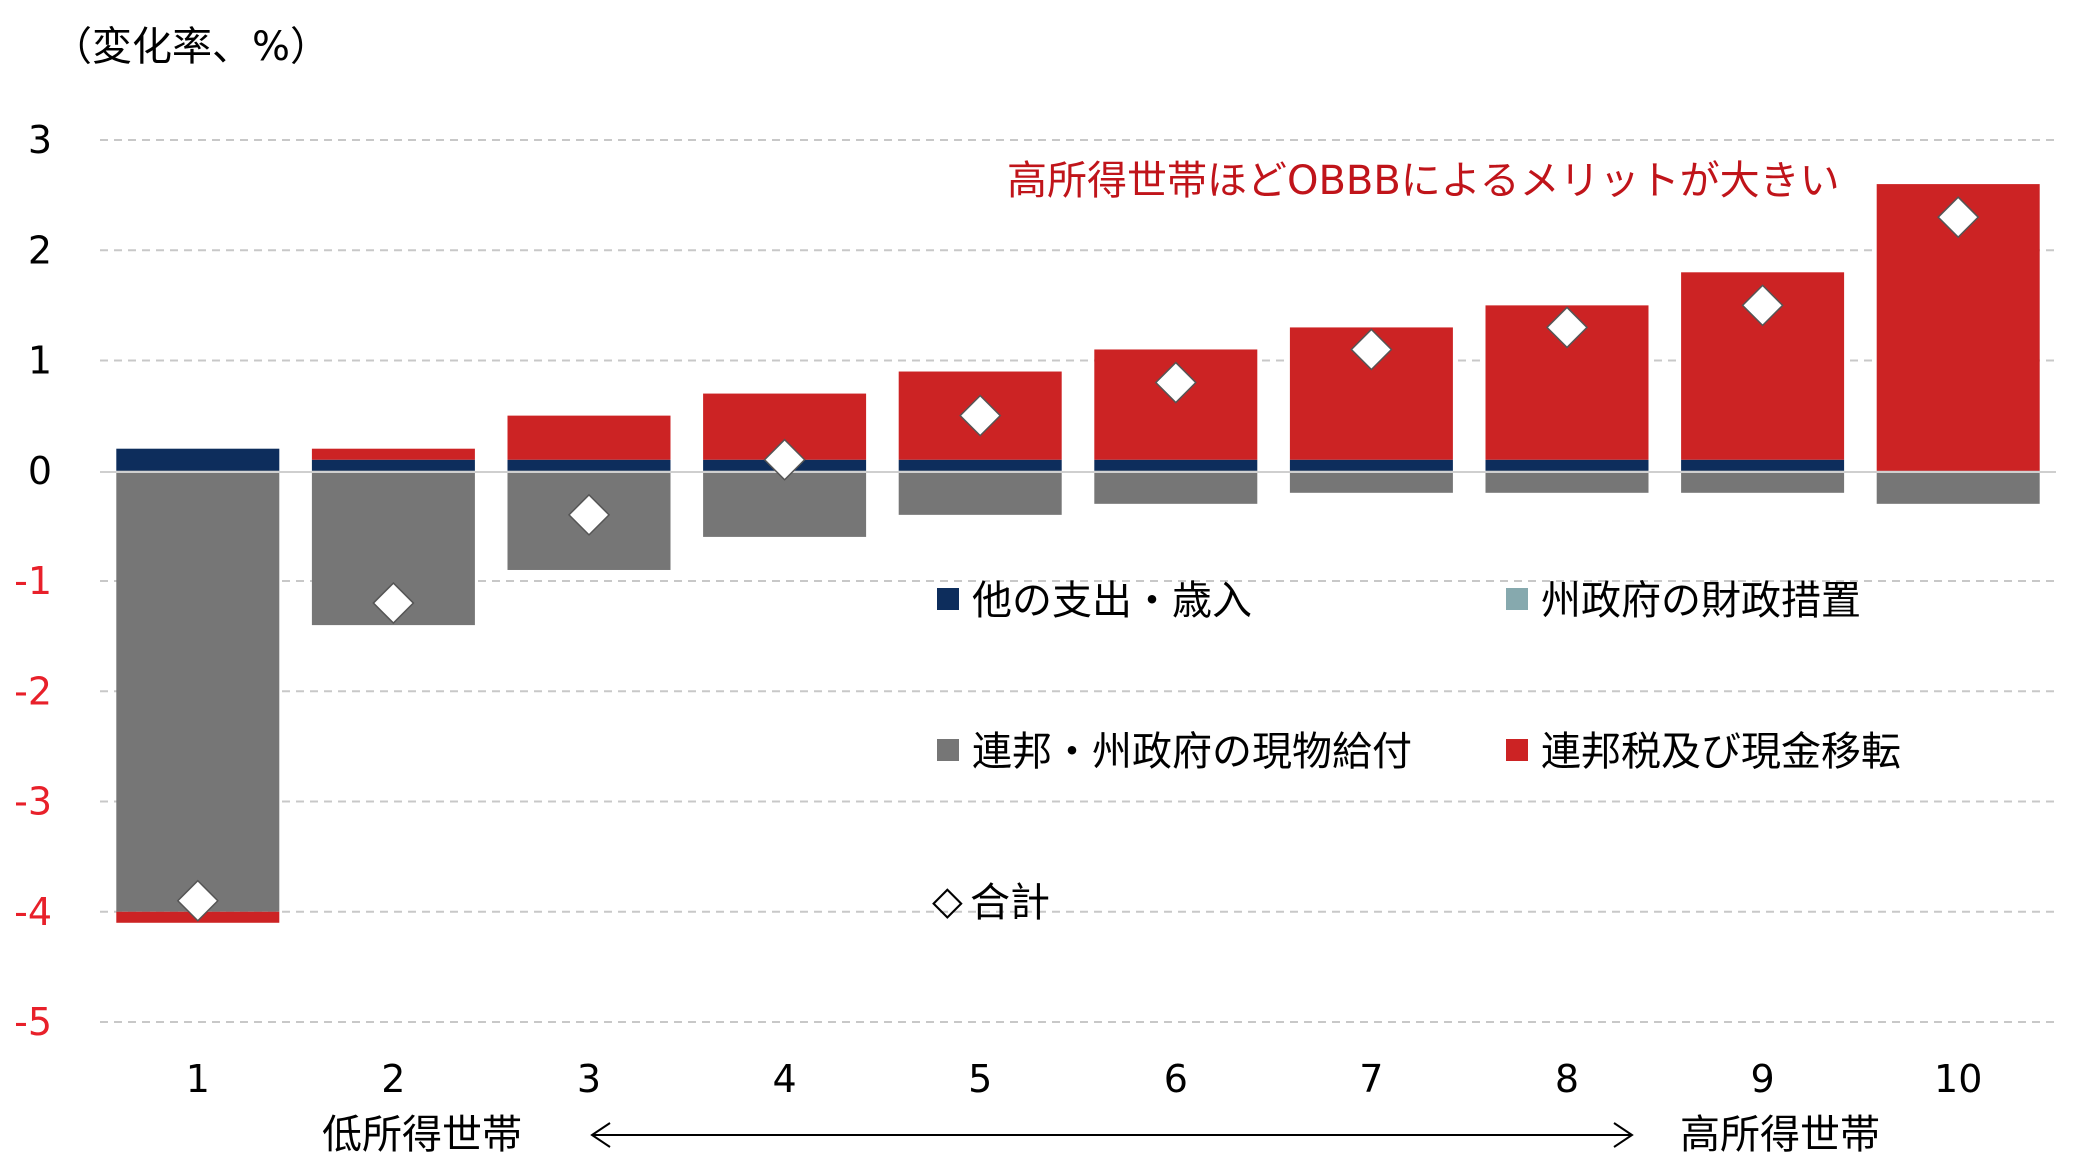 This screenshot has height=1169, width=2080. I want to click on y-tick-label: 0, so click(40, 471).